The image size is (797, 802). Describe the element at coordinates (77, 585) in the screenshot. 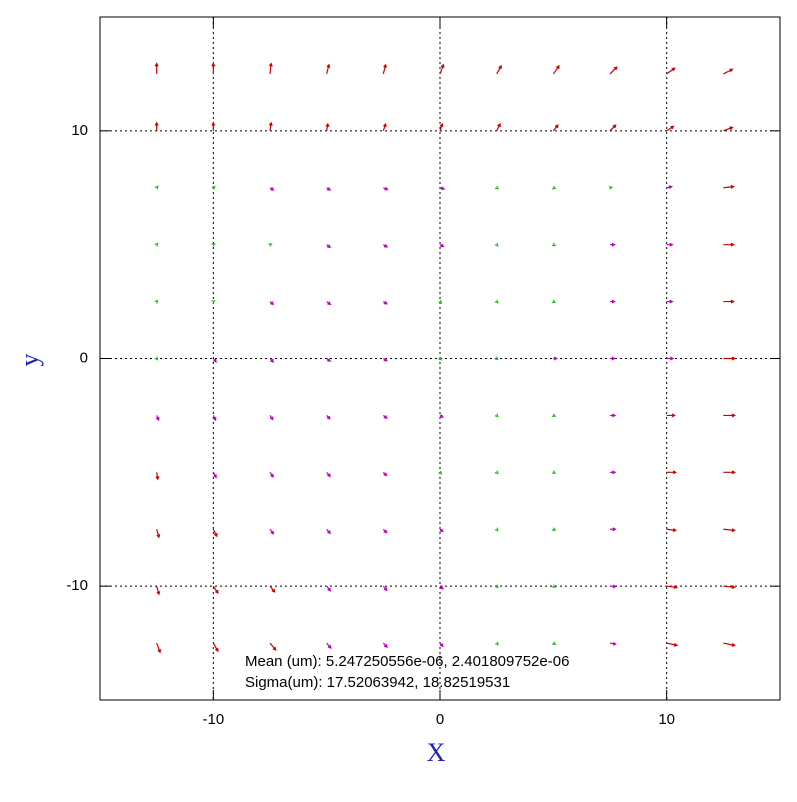

I see `y-tick-label: -10` at that location.